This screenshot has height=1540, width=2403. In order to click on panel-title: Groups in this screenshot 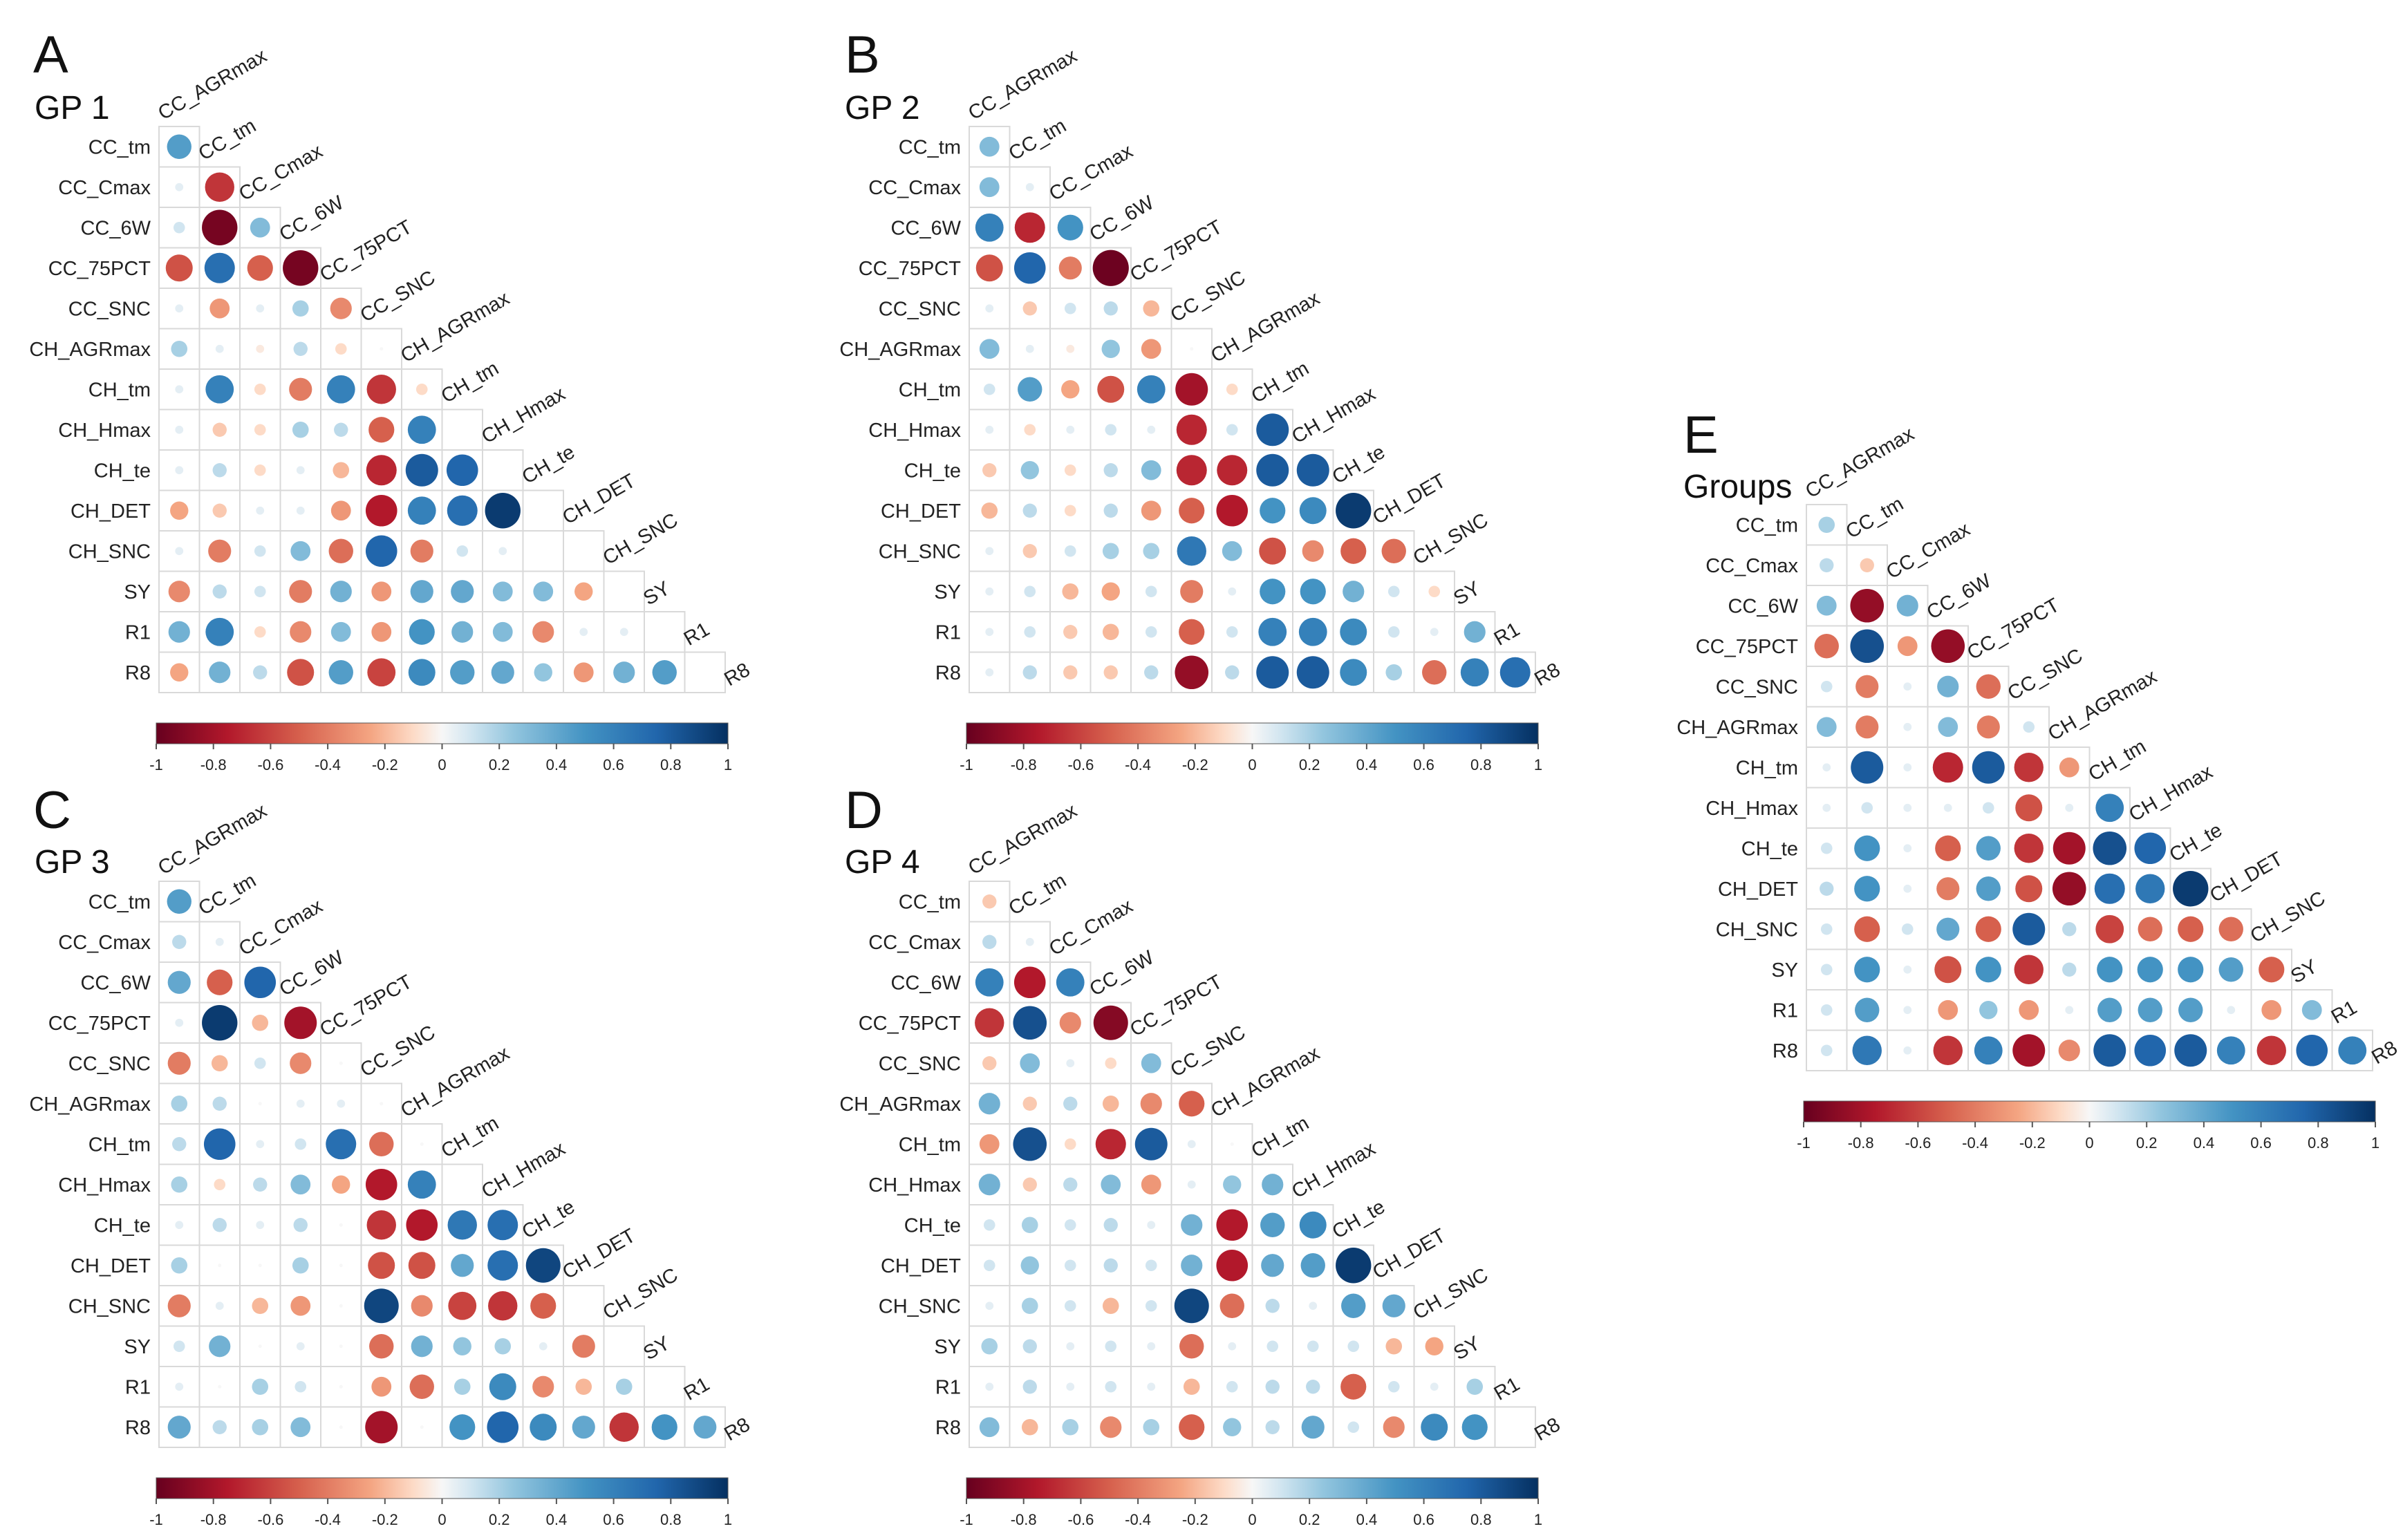, I will do `click(1738, 487)`.